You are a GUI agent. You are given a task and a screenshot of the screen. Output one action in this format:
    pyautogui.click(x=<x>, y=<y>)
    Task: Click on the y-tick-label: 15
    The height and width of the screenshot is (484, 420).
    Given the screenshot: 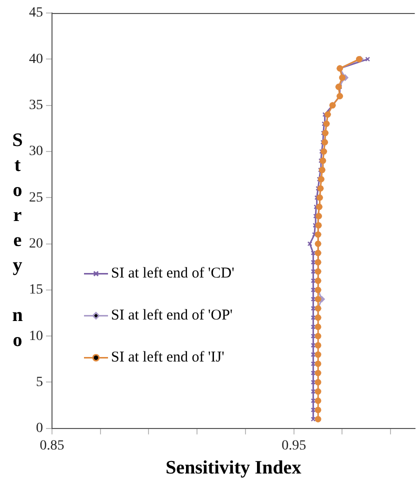 What is the action you would take?
    pyautogui.click(x=36, y=290)
    